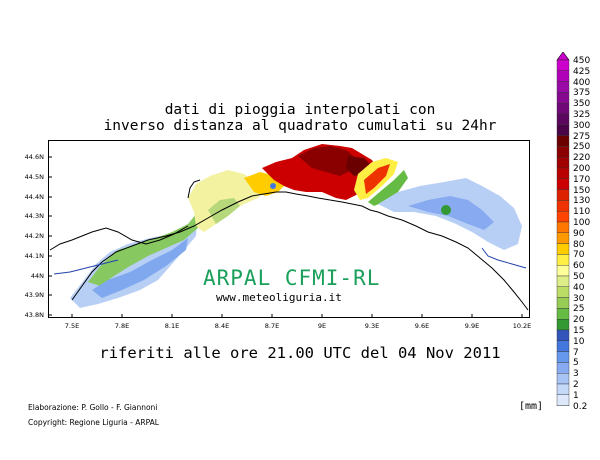  Describe the element at coordinates (300, 110) in the screenshot. I see `map-title-line1: dati di pioggia interpolati con` at that location.